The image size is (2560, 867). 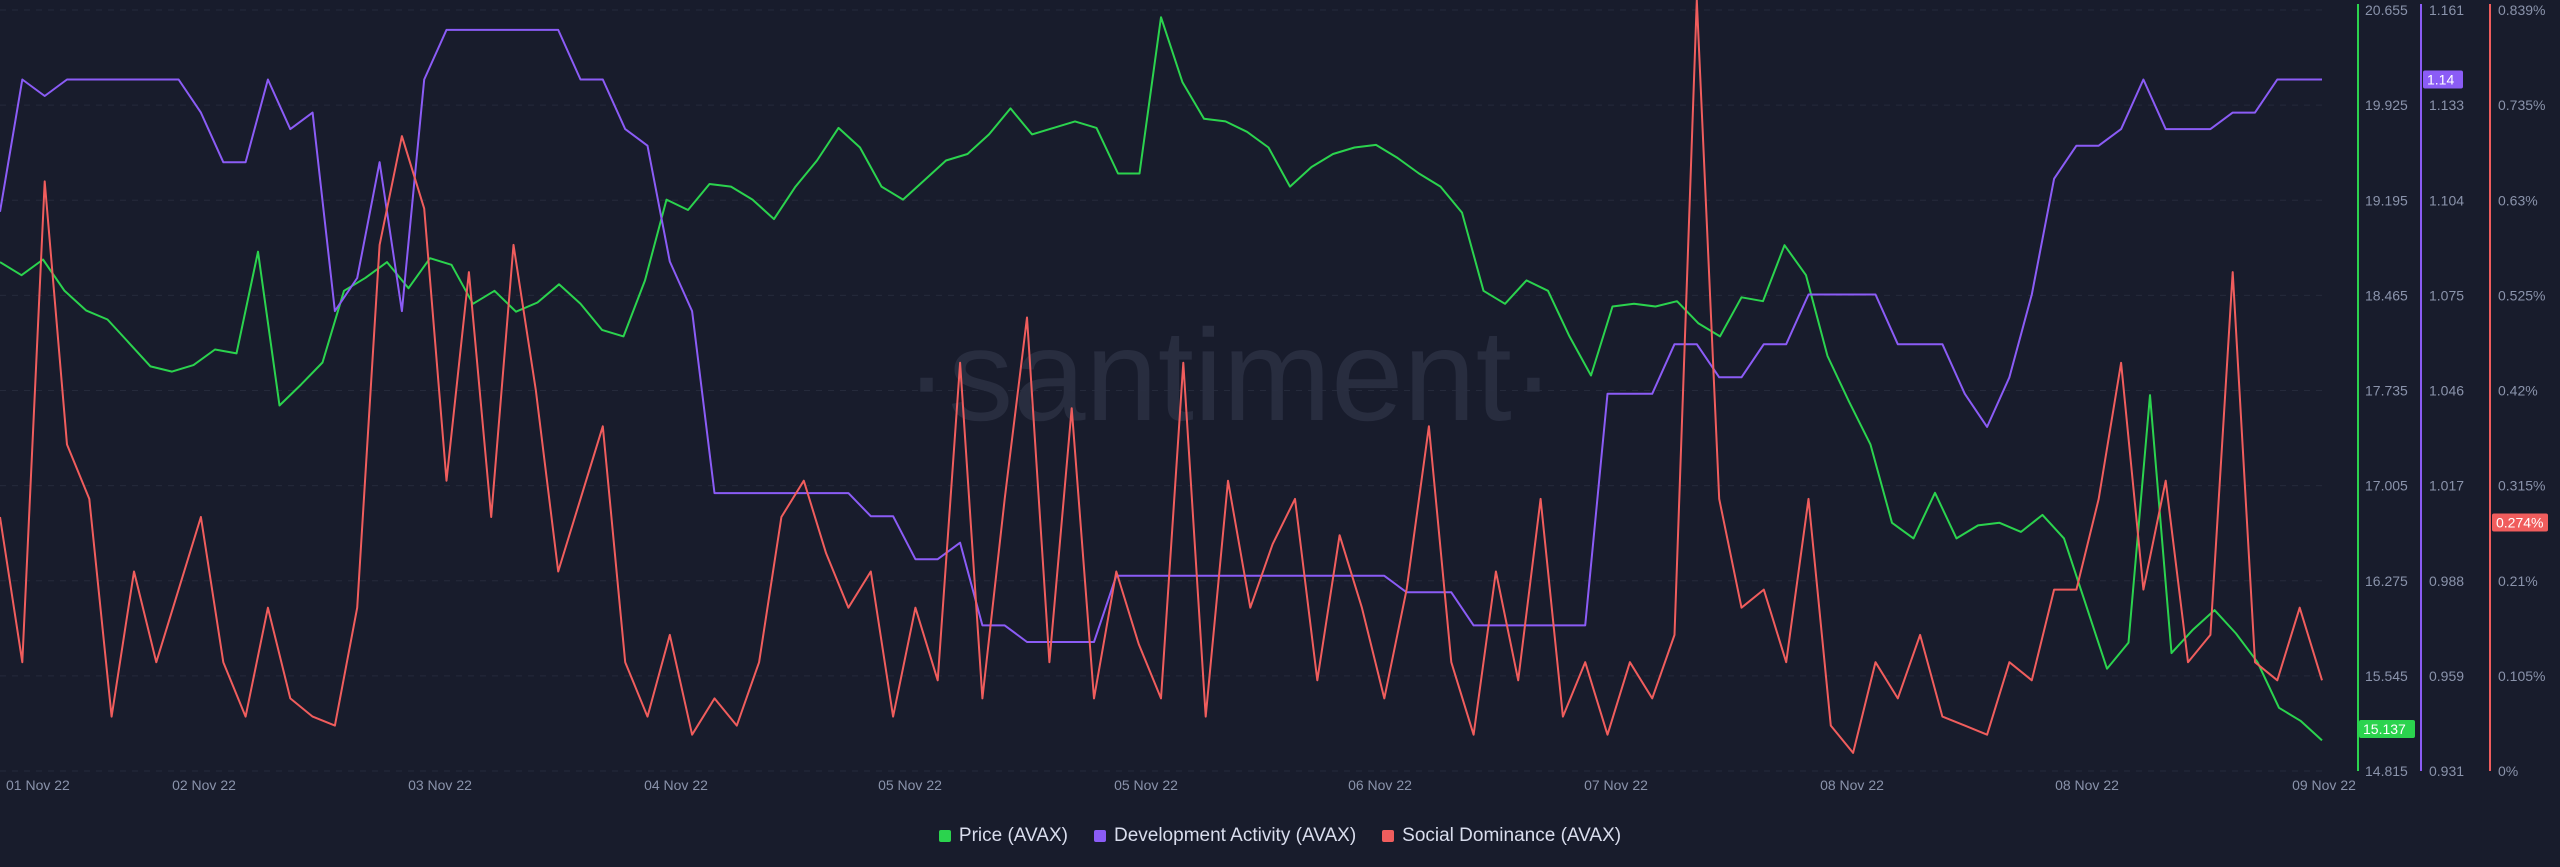 What do you see at coordinates (2446, 295) in the screenshot?
I see `dev-tick-label: 1.075` at bounding box center [2446, 295].